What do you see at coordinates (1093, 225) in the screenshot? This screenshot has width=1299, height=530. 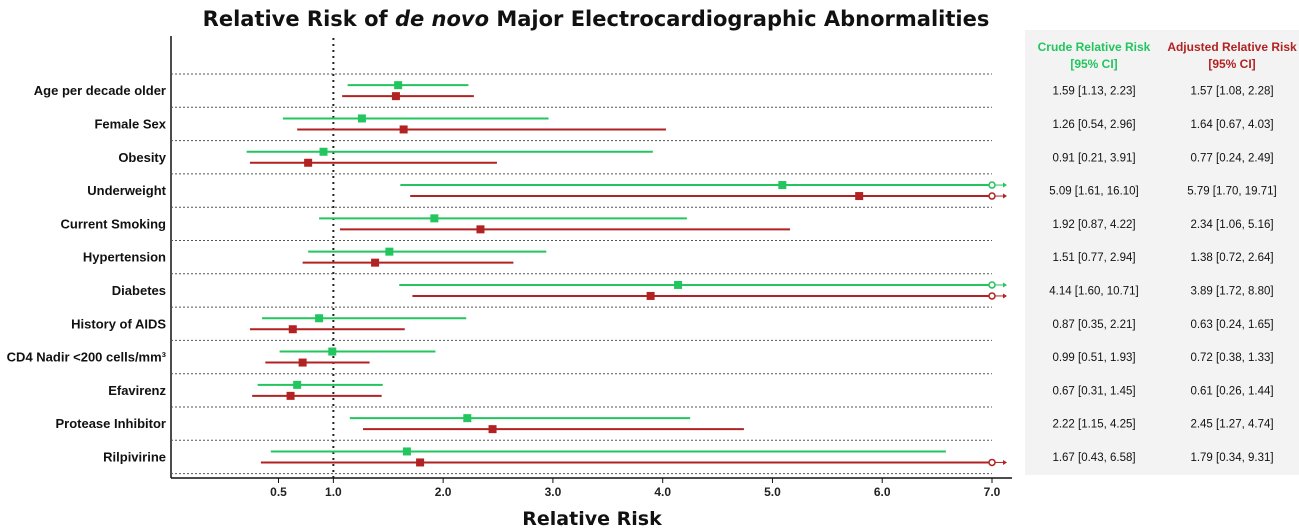 I see `crude-ci-text: 1.92 [0.87, 4.22]` at bounding box center [1093, 225].